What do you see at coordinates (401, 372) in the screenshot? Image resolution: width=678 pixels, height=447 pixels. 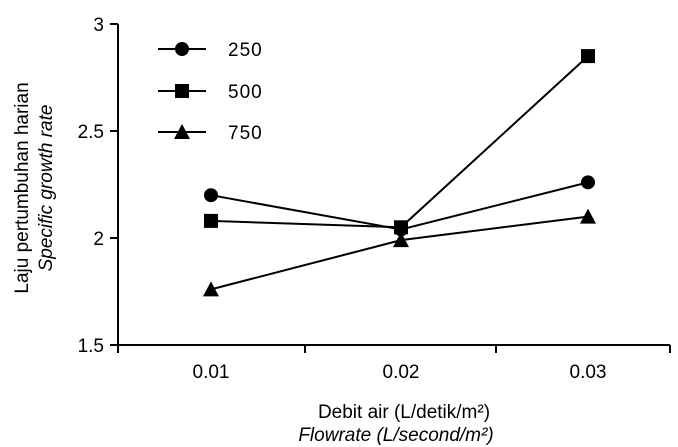 I see `x-tick-label: 0.02` at bounding box center [401, 372].